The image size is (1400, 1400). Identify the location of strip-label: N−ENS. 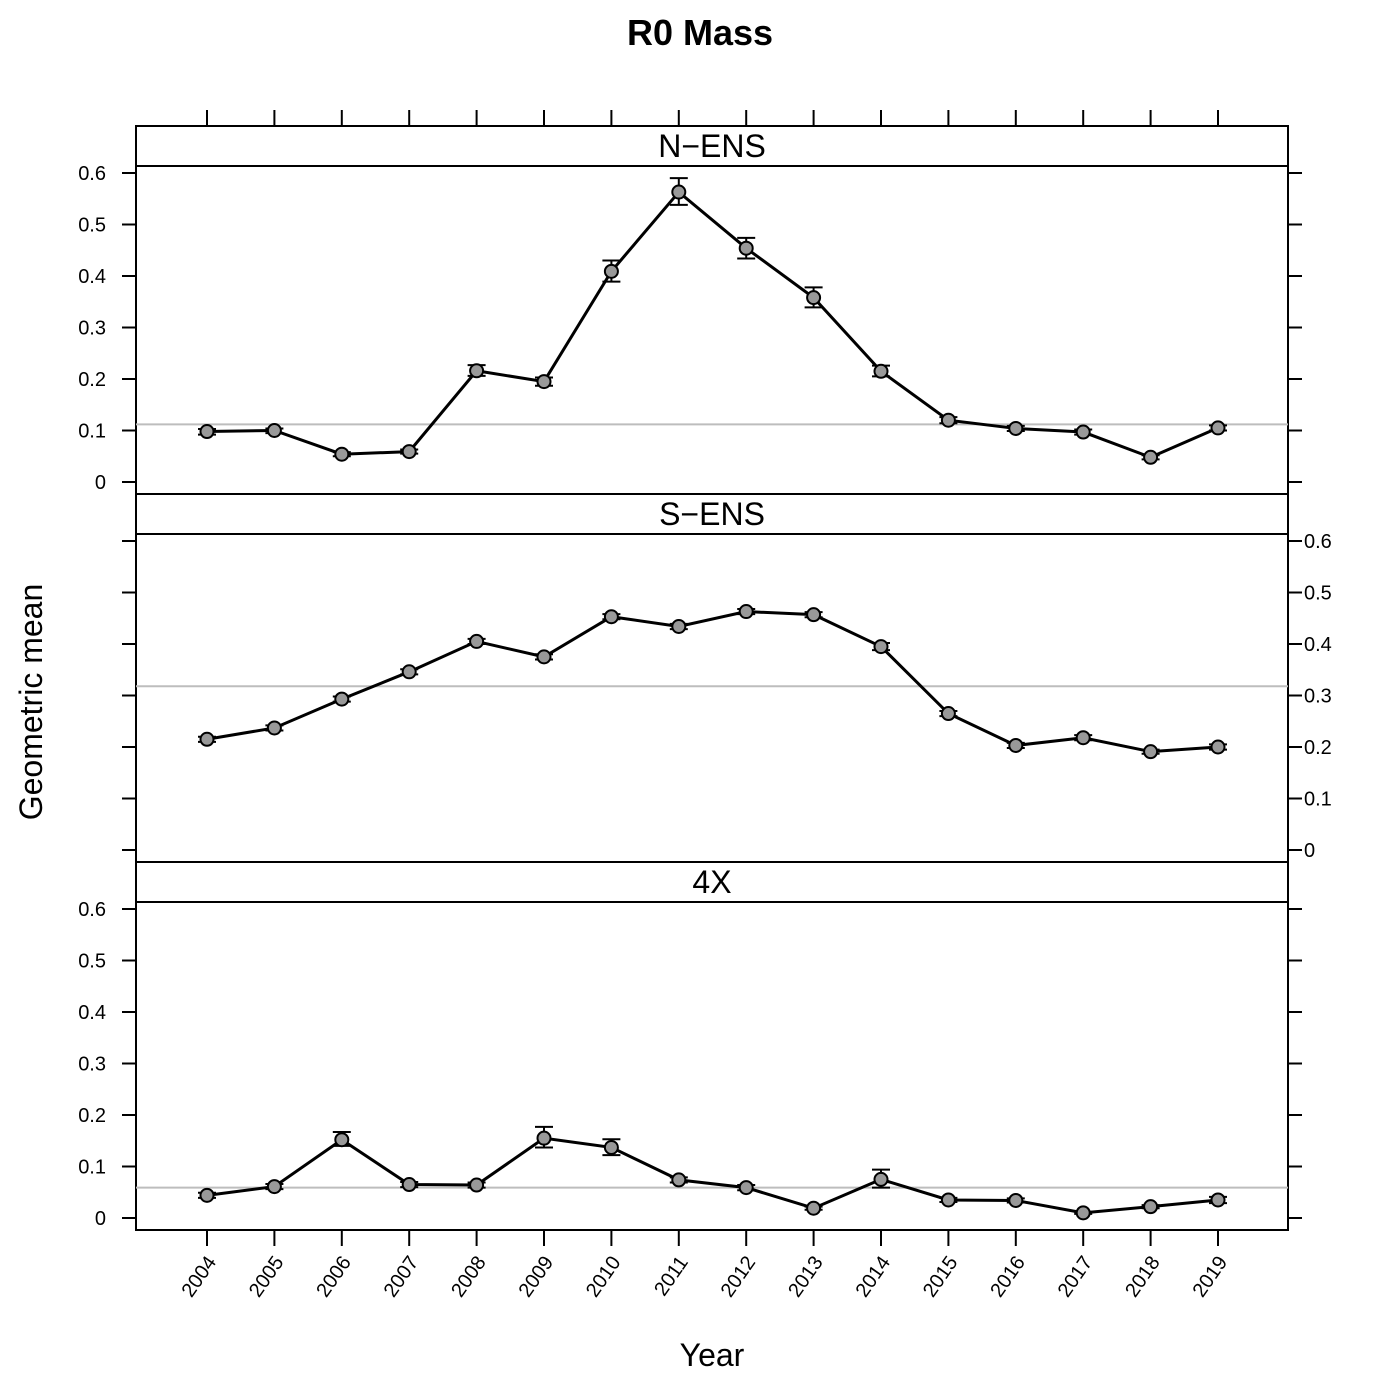
(712, 146).